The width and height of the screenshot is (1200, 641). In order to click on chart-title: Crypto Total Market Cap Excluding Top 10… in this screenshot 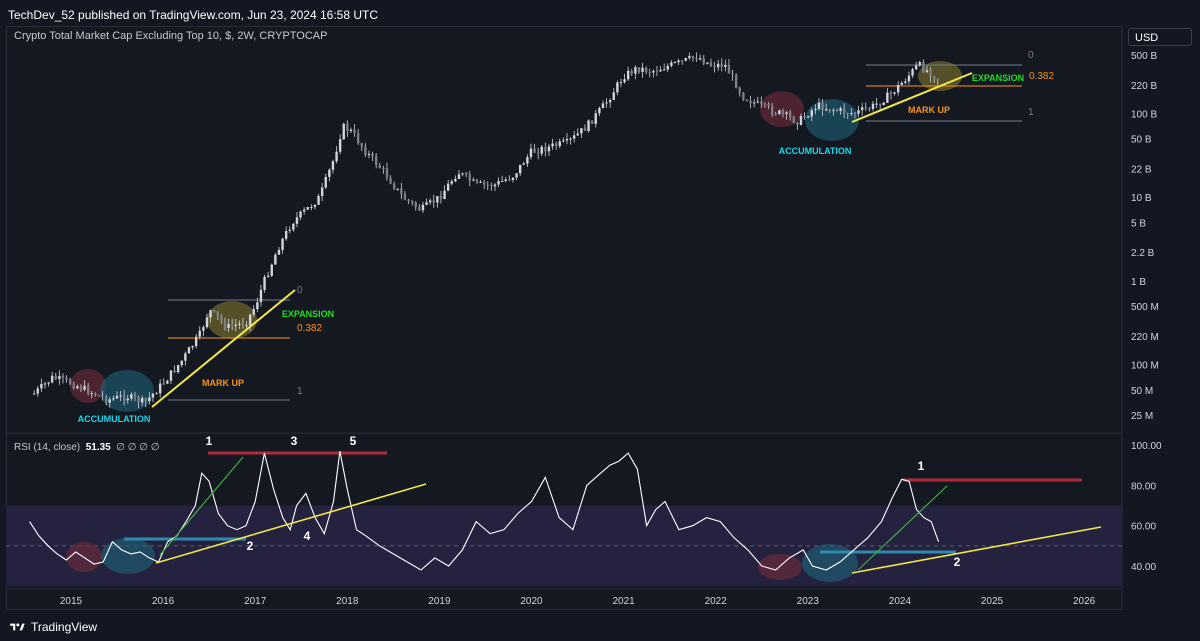, I will do `click(171, 36)`.